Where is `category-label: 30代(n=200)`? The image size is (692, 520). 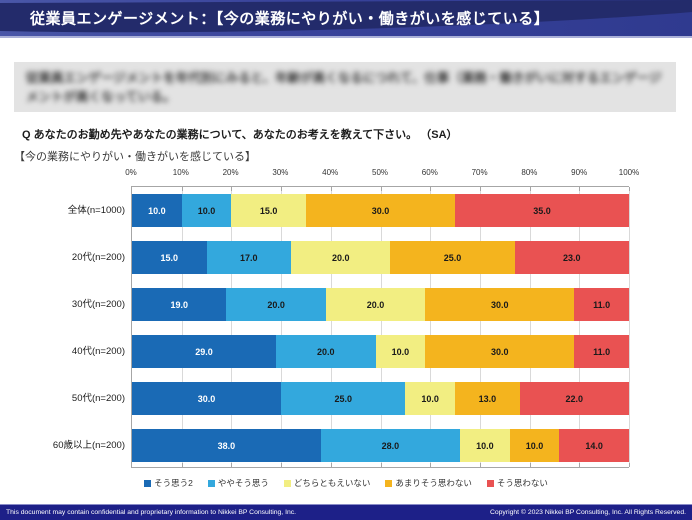
category-label: 30代(n=200) is located at coordinates (98, 304).